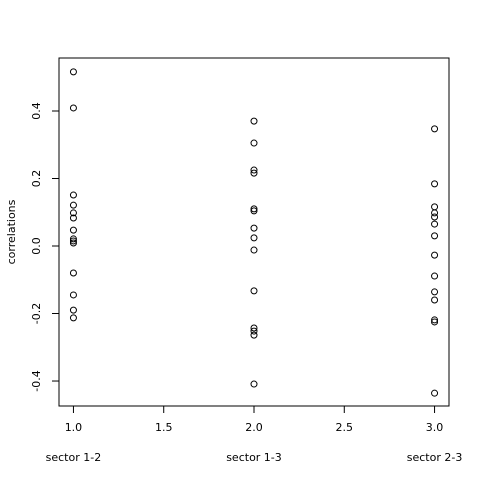 The height and width of the screenshot is (480, 480). What do you see at coordinates (36, 179) in the screenshot?
I see `y-tick-label: 0.2` at bounding box center [36, 179].